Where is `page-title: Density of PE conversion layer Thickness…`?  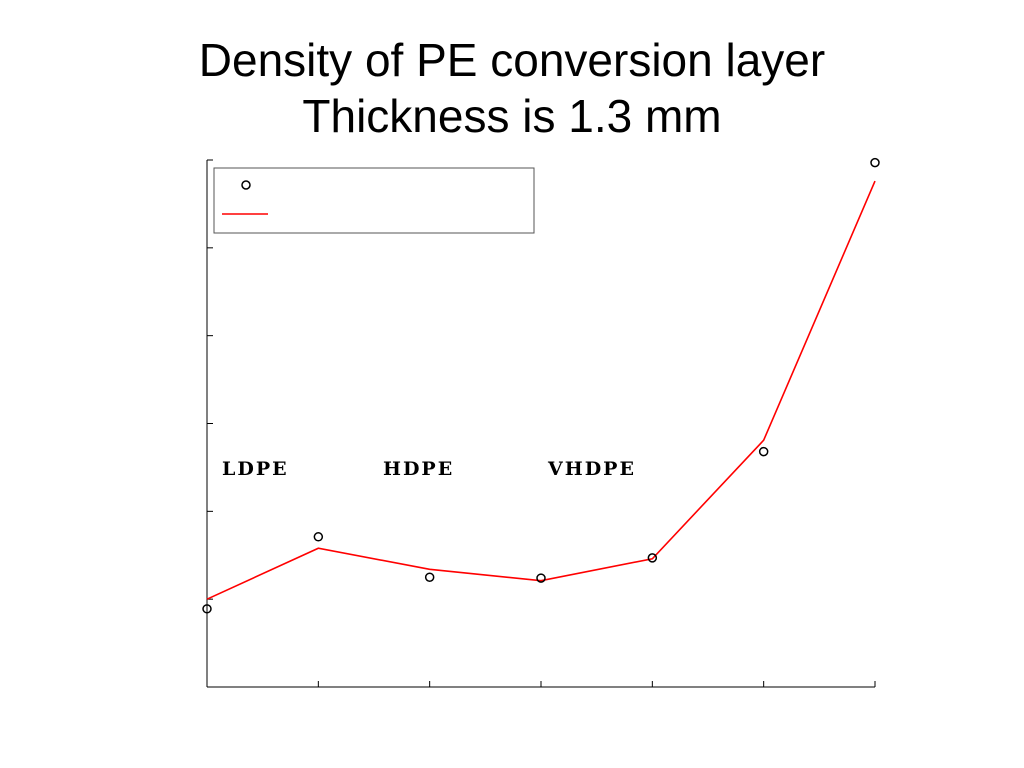
page-title: Density of PE conversion layer Thickness… is located at coordinates (512, 88).